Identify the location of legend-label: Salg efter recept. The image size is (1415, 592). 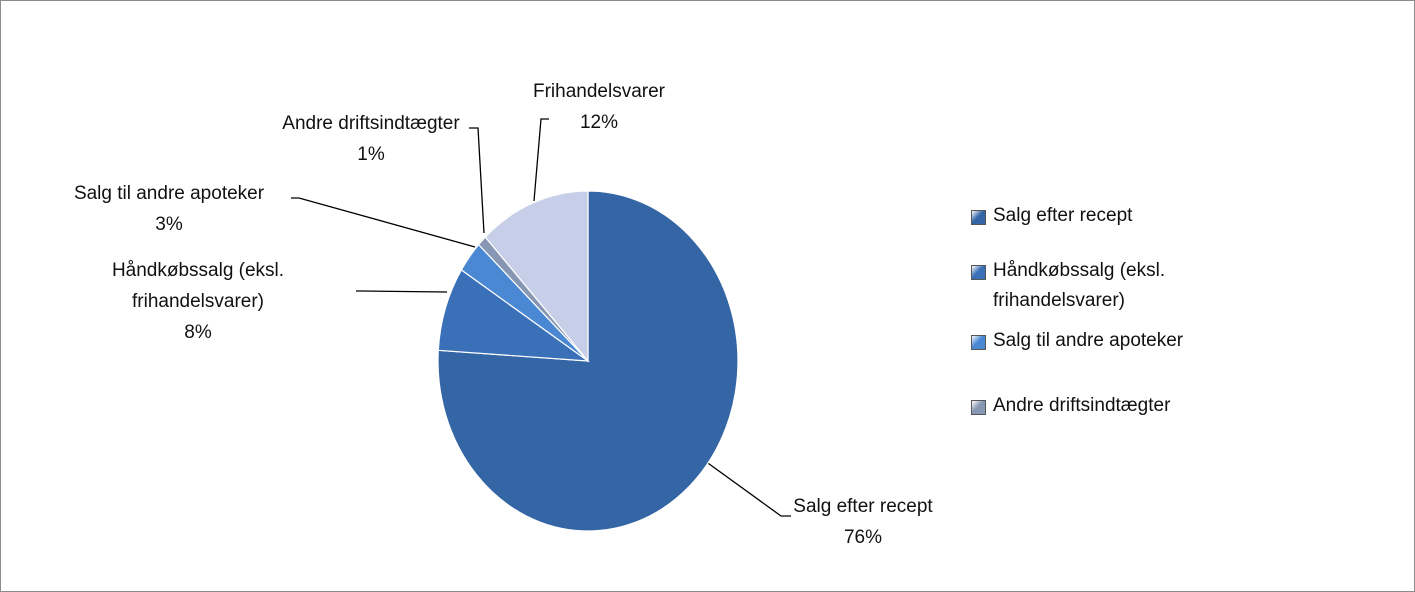
(1063, 215).